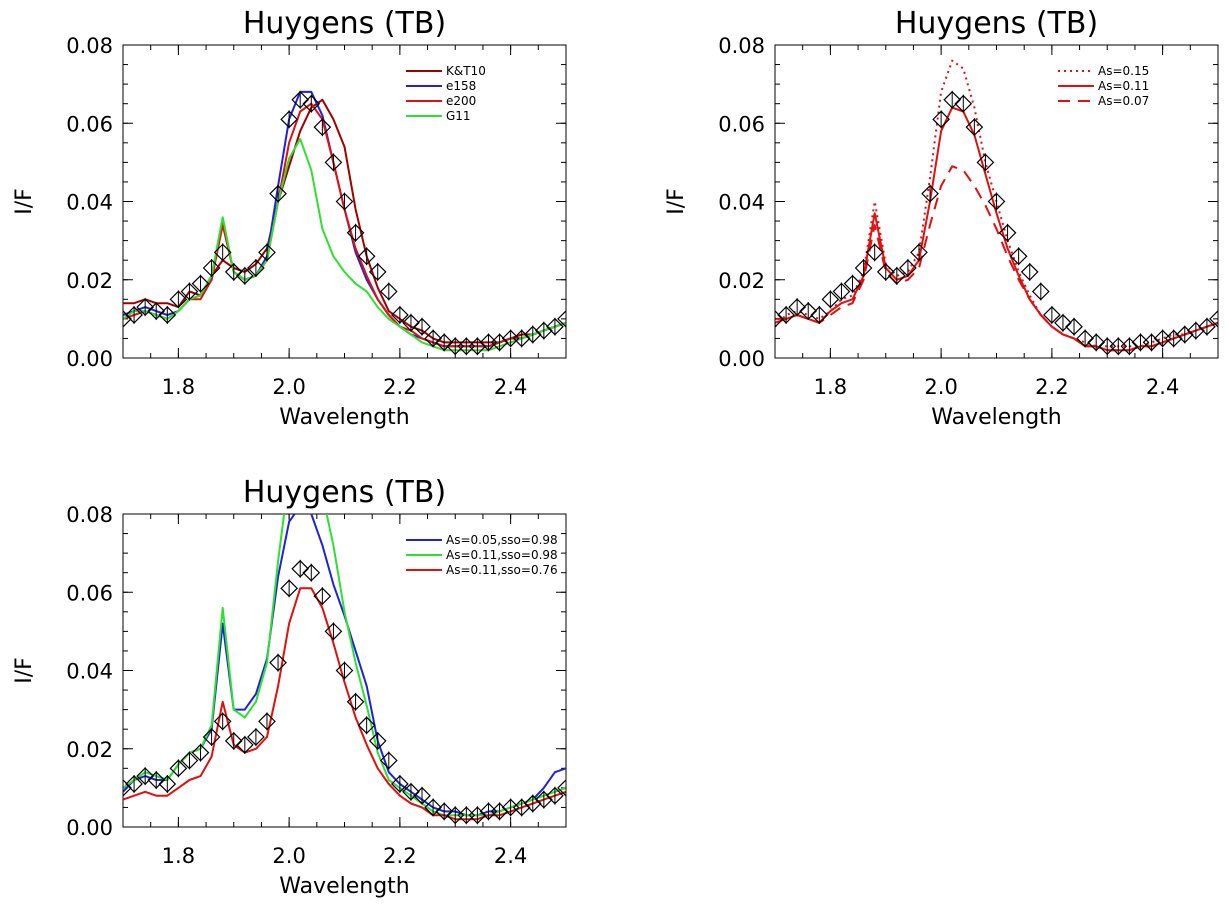  Describe the element at coordinates (89, 359) in the screenshot. I see `y-tick-label: 0.00` at that location.